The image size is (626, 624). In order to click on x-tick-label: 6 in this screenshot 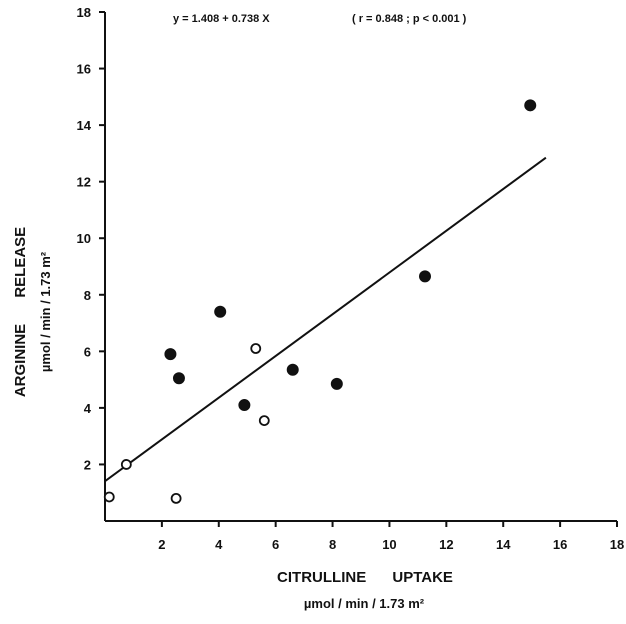, I will do `click(275, 544)`.